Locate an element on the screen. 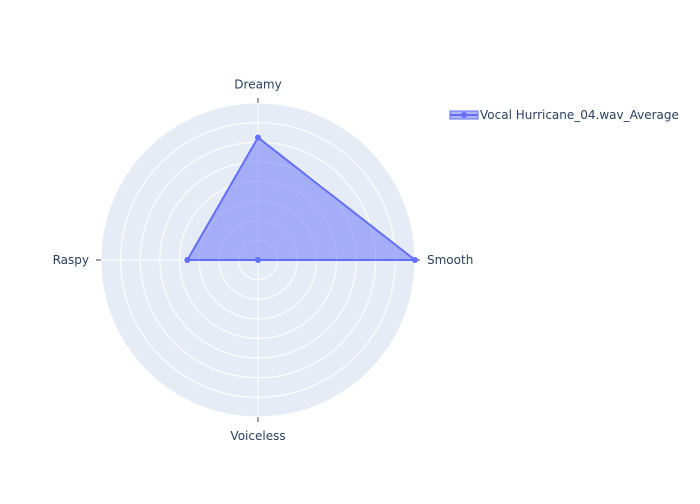  legend-swatch is located at coordinates (464, 115).